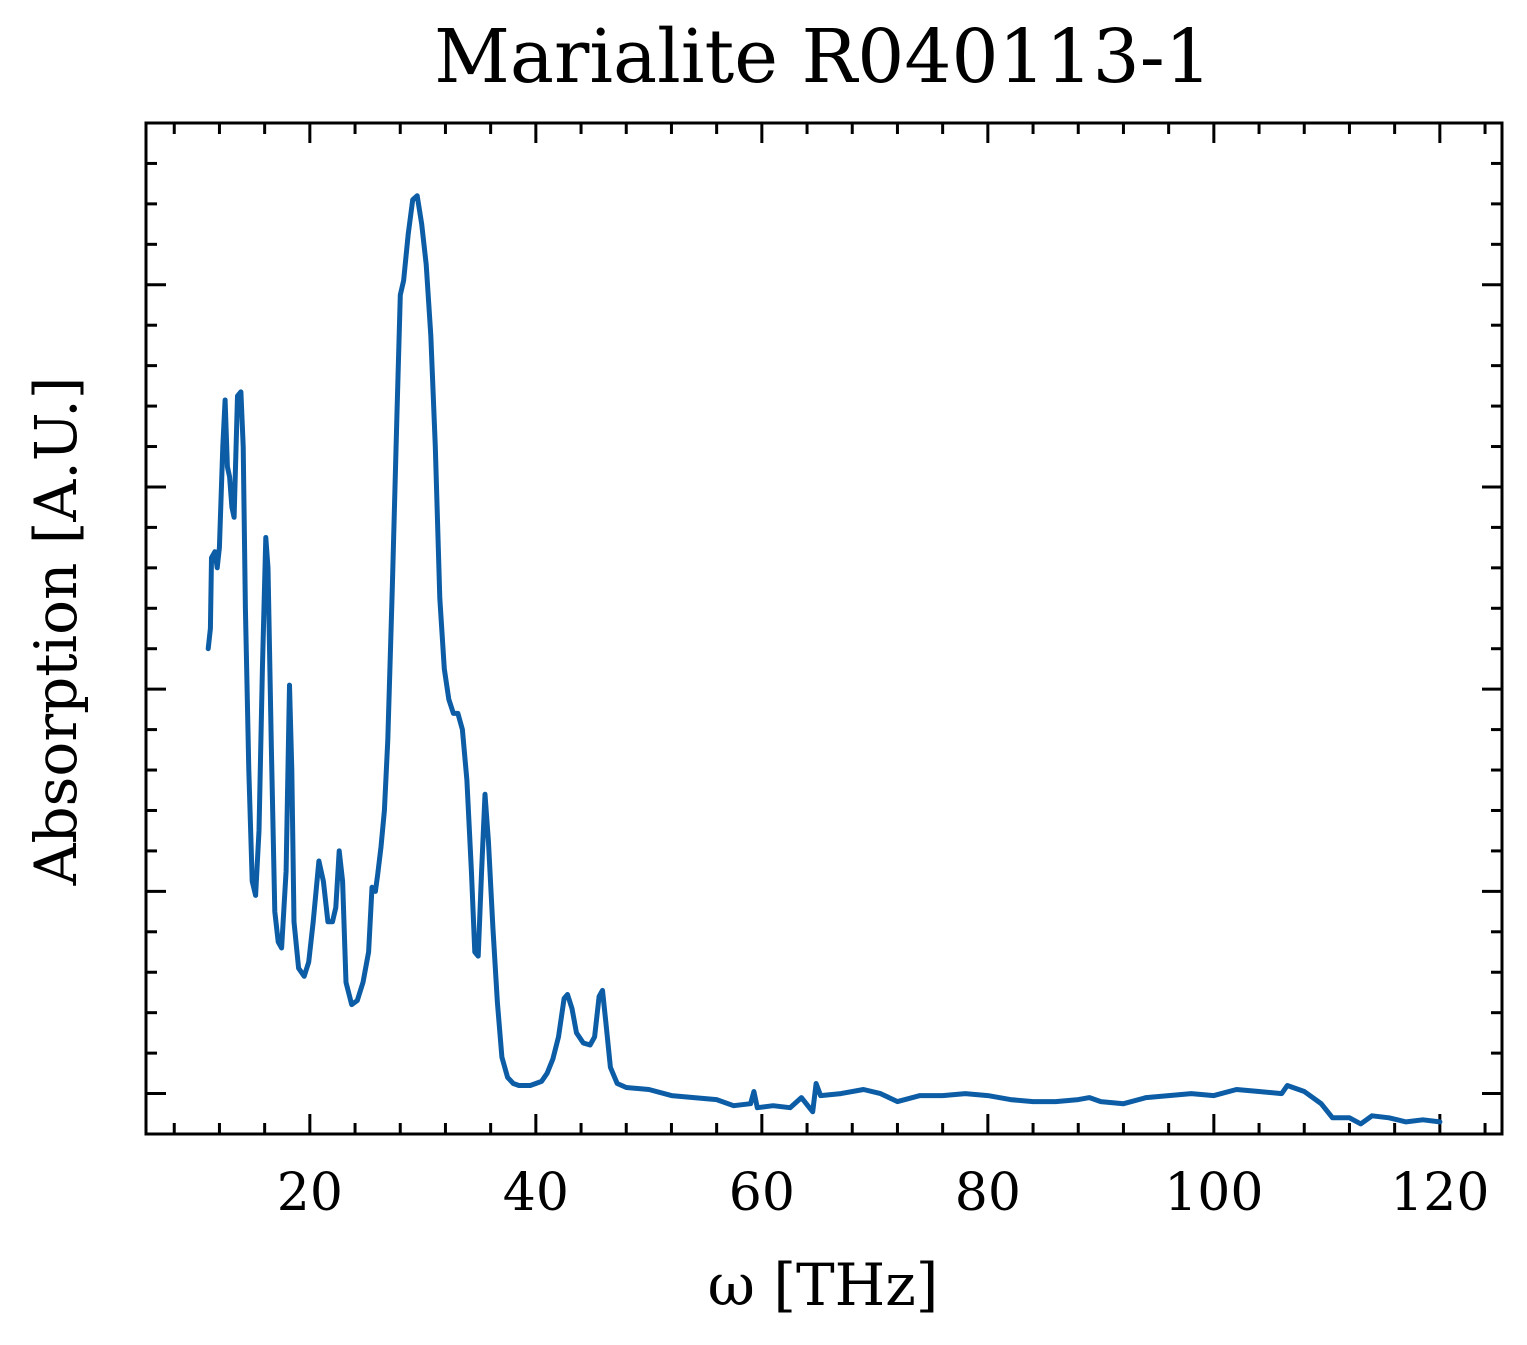  Describe the element at coordinates (1213, 1193) in the screenshot. I see `x-tick-label: 100` at that location.